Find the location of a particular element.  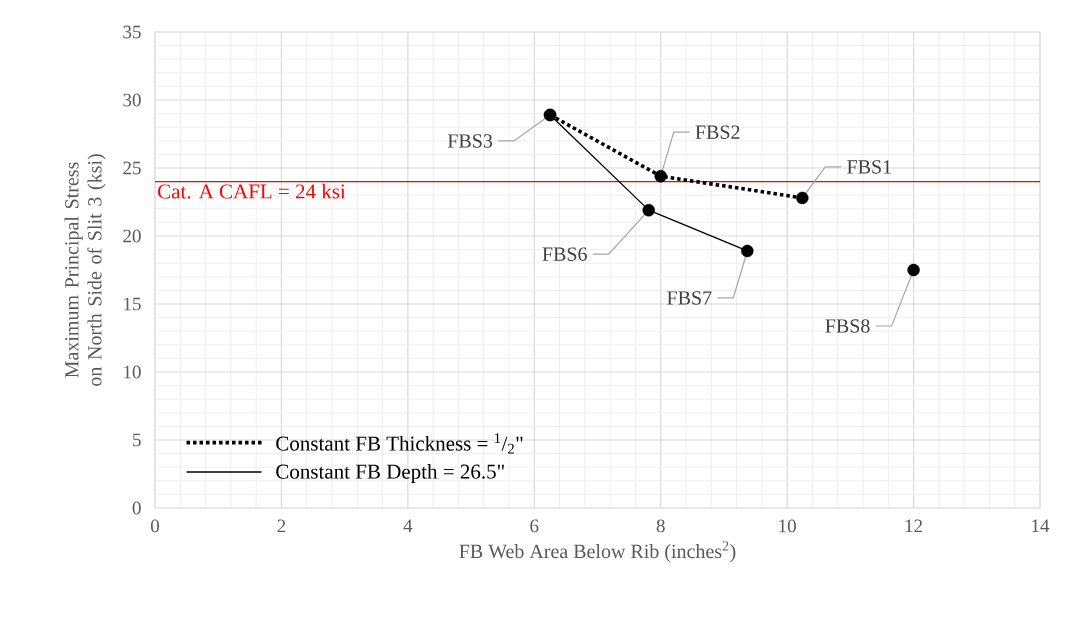

annotation: FBS2 is located at coordinates (717, 132).